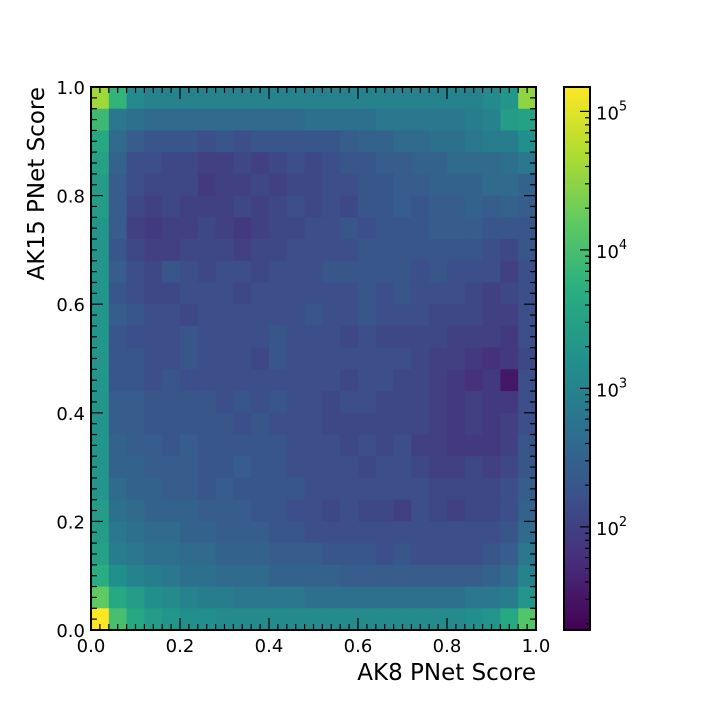 The image size is (720, 720). I want to click on x-tick-label: 0.6, so click(358, 646).